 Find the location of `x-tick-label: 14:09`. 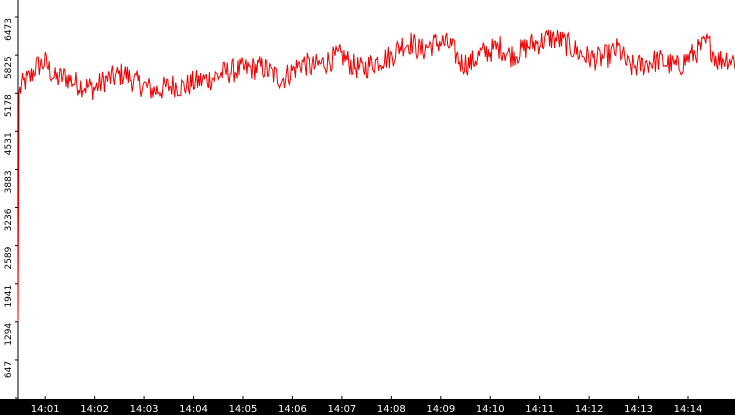

x-tick-label: 14:09 is located at coordinates (440, 409).